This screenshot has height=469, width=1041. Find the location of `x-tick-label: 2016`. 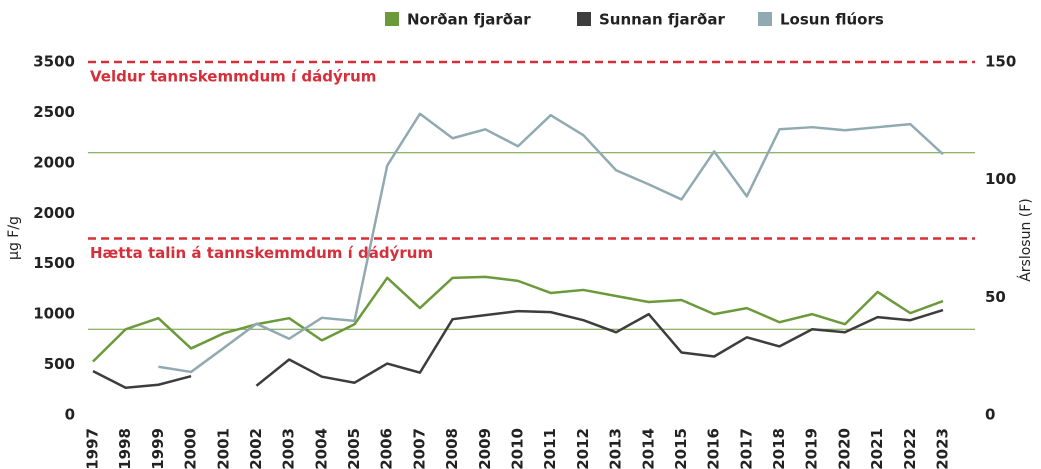

x-tick-label: 2016 is located at coordinates (714, 448).